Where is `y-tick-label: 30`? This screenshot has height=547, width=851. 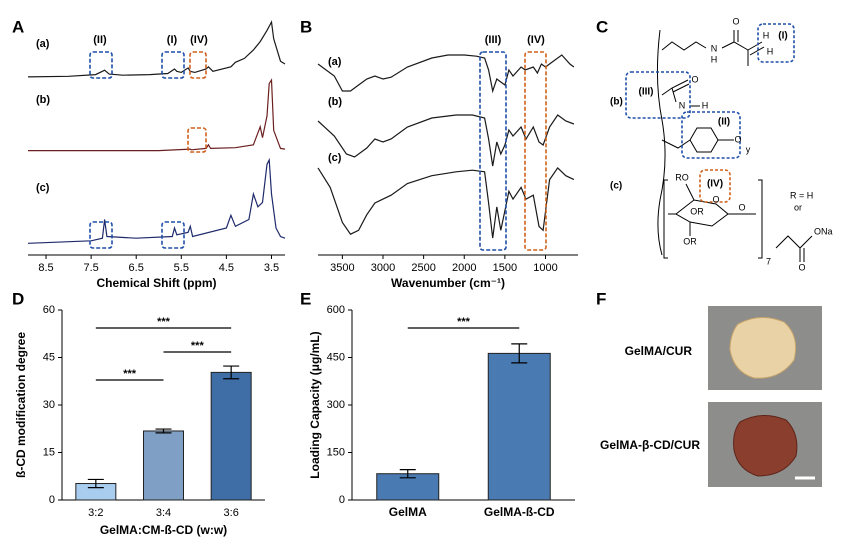 y-tick-label: 30 is located at coordinates (49, 405).